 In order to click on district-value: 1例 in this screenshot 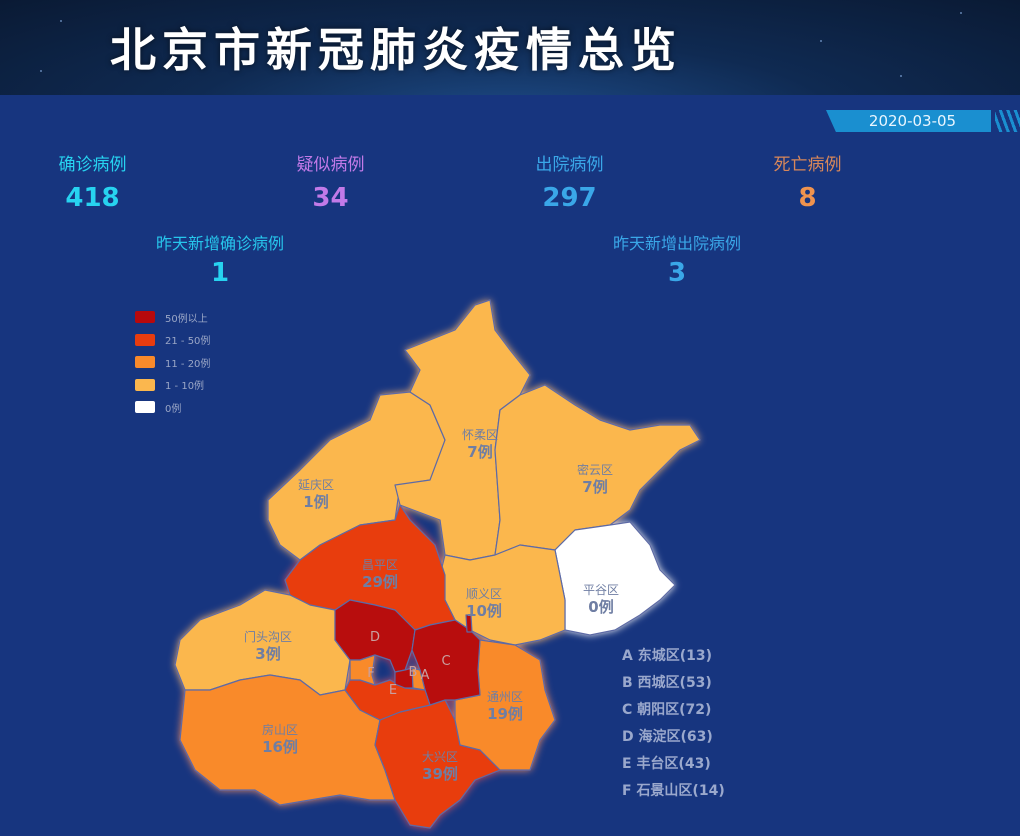, I will do `click(315, 502)`.